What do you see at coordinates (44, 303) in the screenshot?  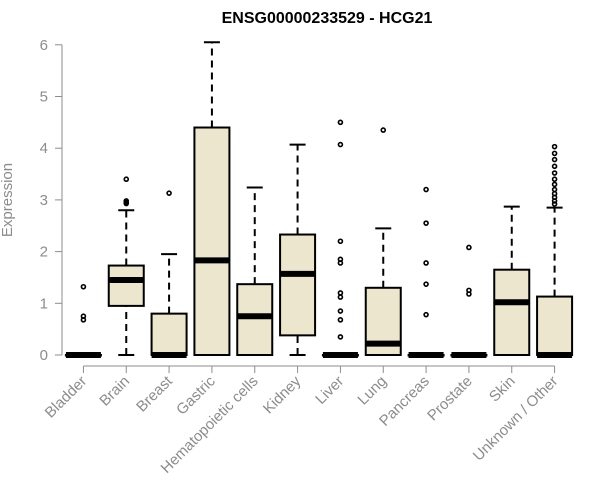 I see `y-tick-label: 1` at bounding box center [44, 303].